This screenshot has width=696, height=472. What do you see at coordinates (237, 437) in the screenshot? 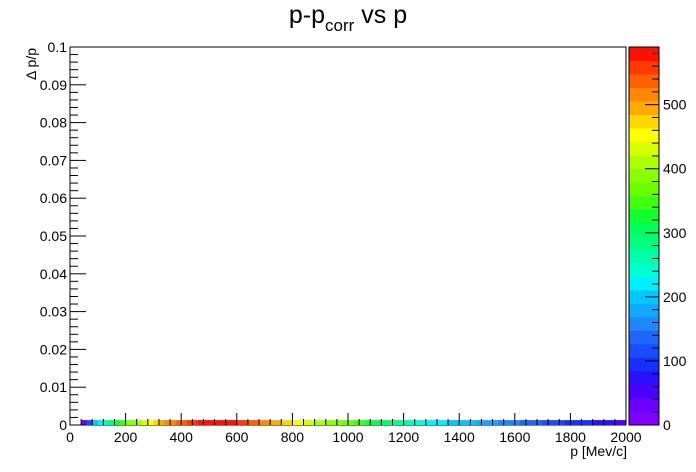
I see `x-tick-label: 600` at bounding box center [237, 437].